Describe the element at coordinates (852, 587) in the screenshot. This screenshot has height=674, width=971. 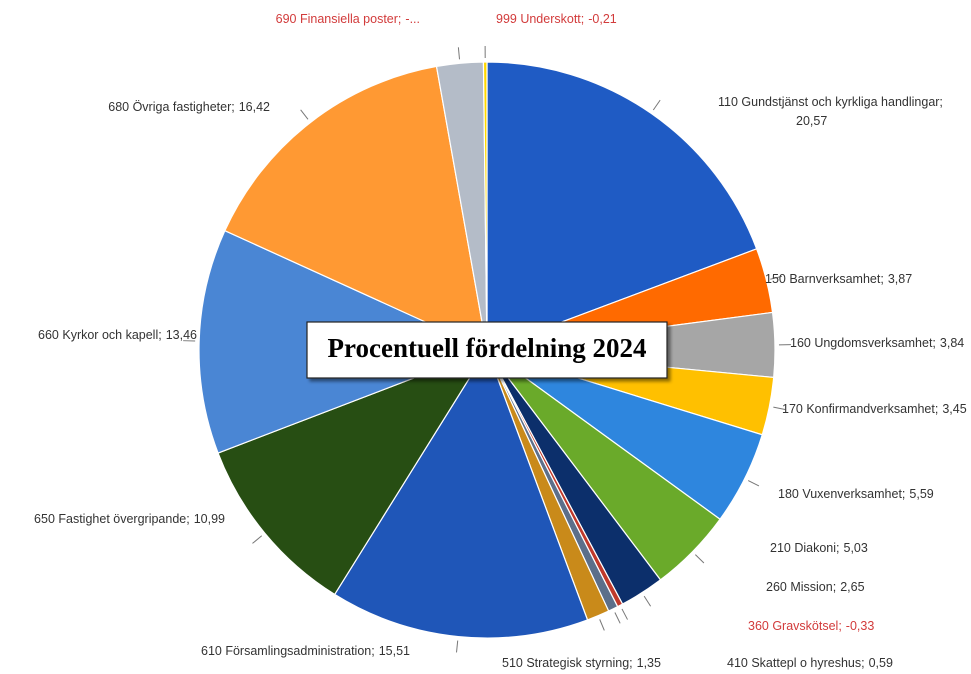
I see `label-value: 2,65` at that location.